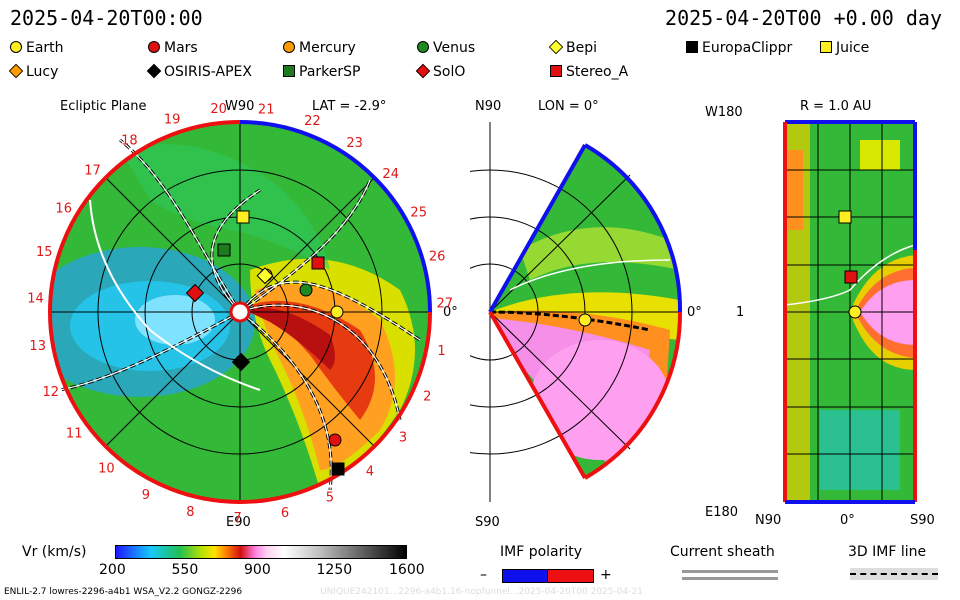 The width and height of the screenshot is (960, 600). Describe the element at coordinates (853, 48) in the screenshot. I see `legend-item-label: Juice` at that location.